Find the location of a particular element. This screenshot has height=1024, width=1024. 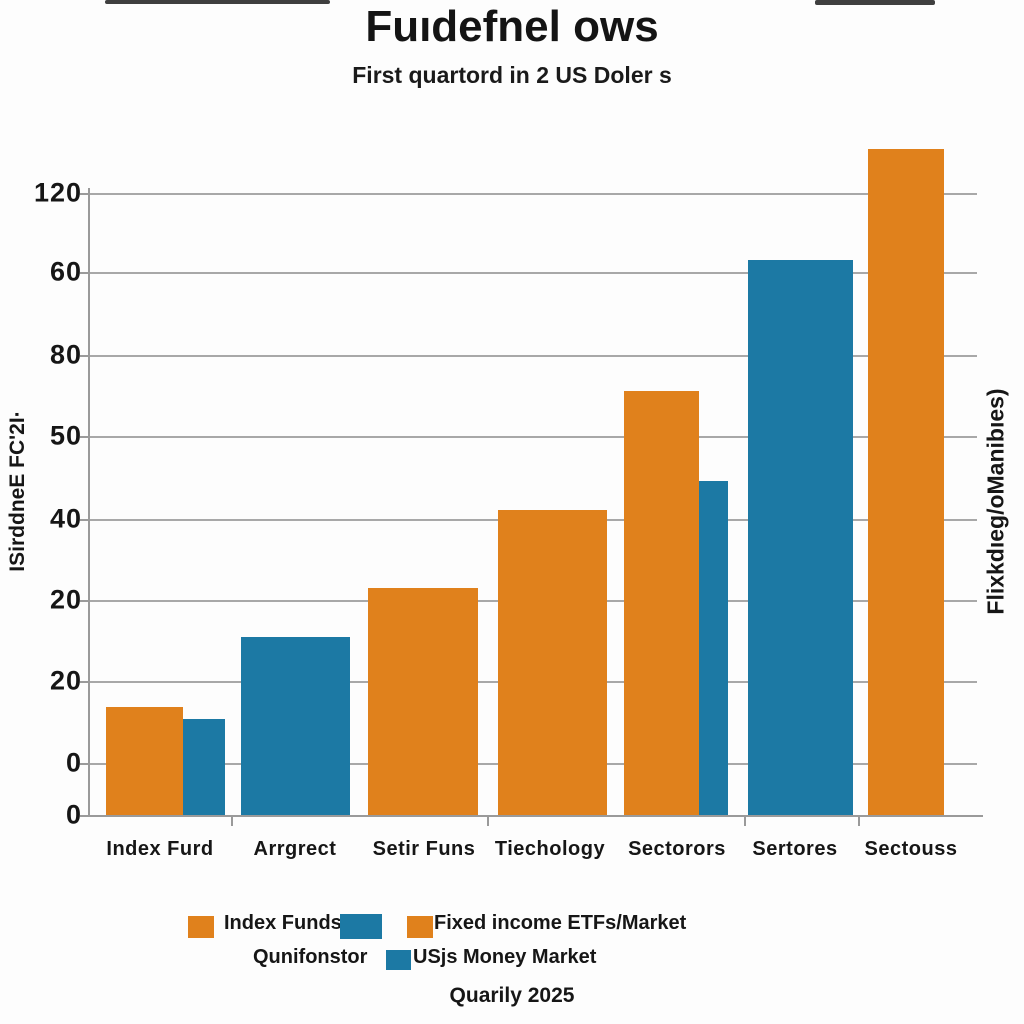

y-axis-spine is located at coordinates (89, 502).